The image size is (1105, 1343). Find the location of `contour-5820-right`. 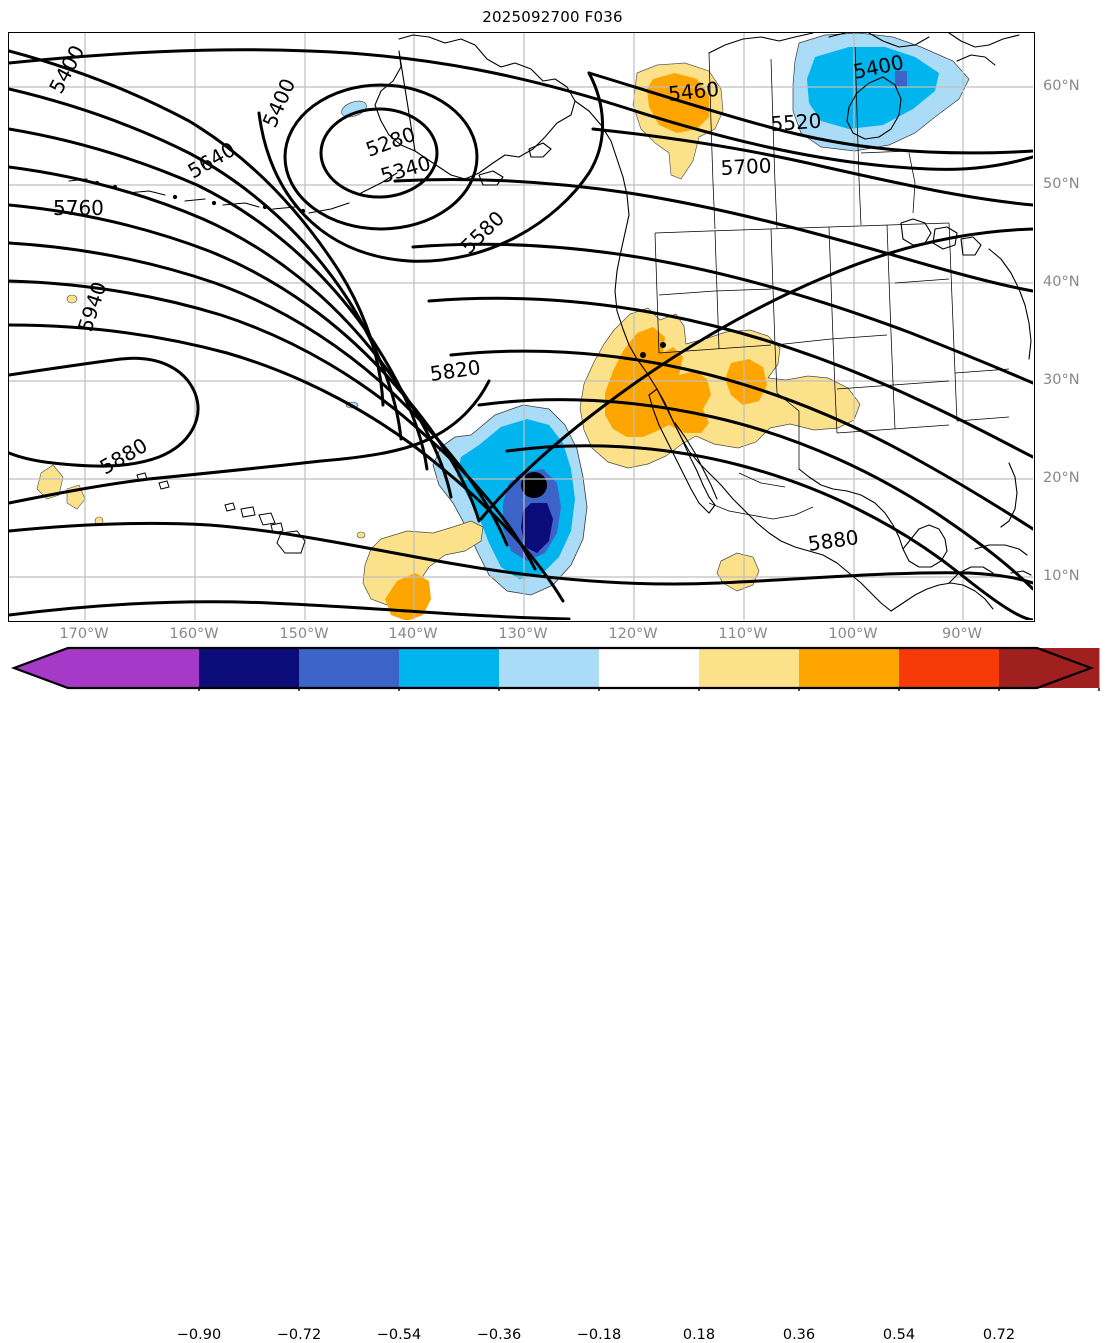

contour-5820-right is located at coordinates (756, 374).